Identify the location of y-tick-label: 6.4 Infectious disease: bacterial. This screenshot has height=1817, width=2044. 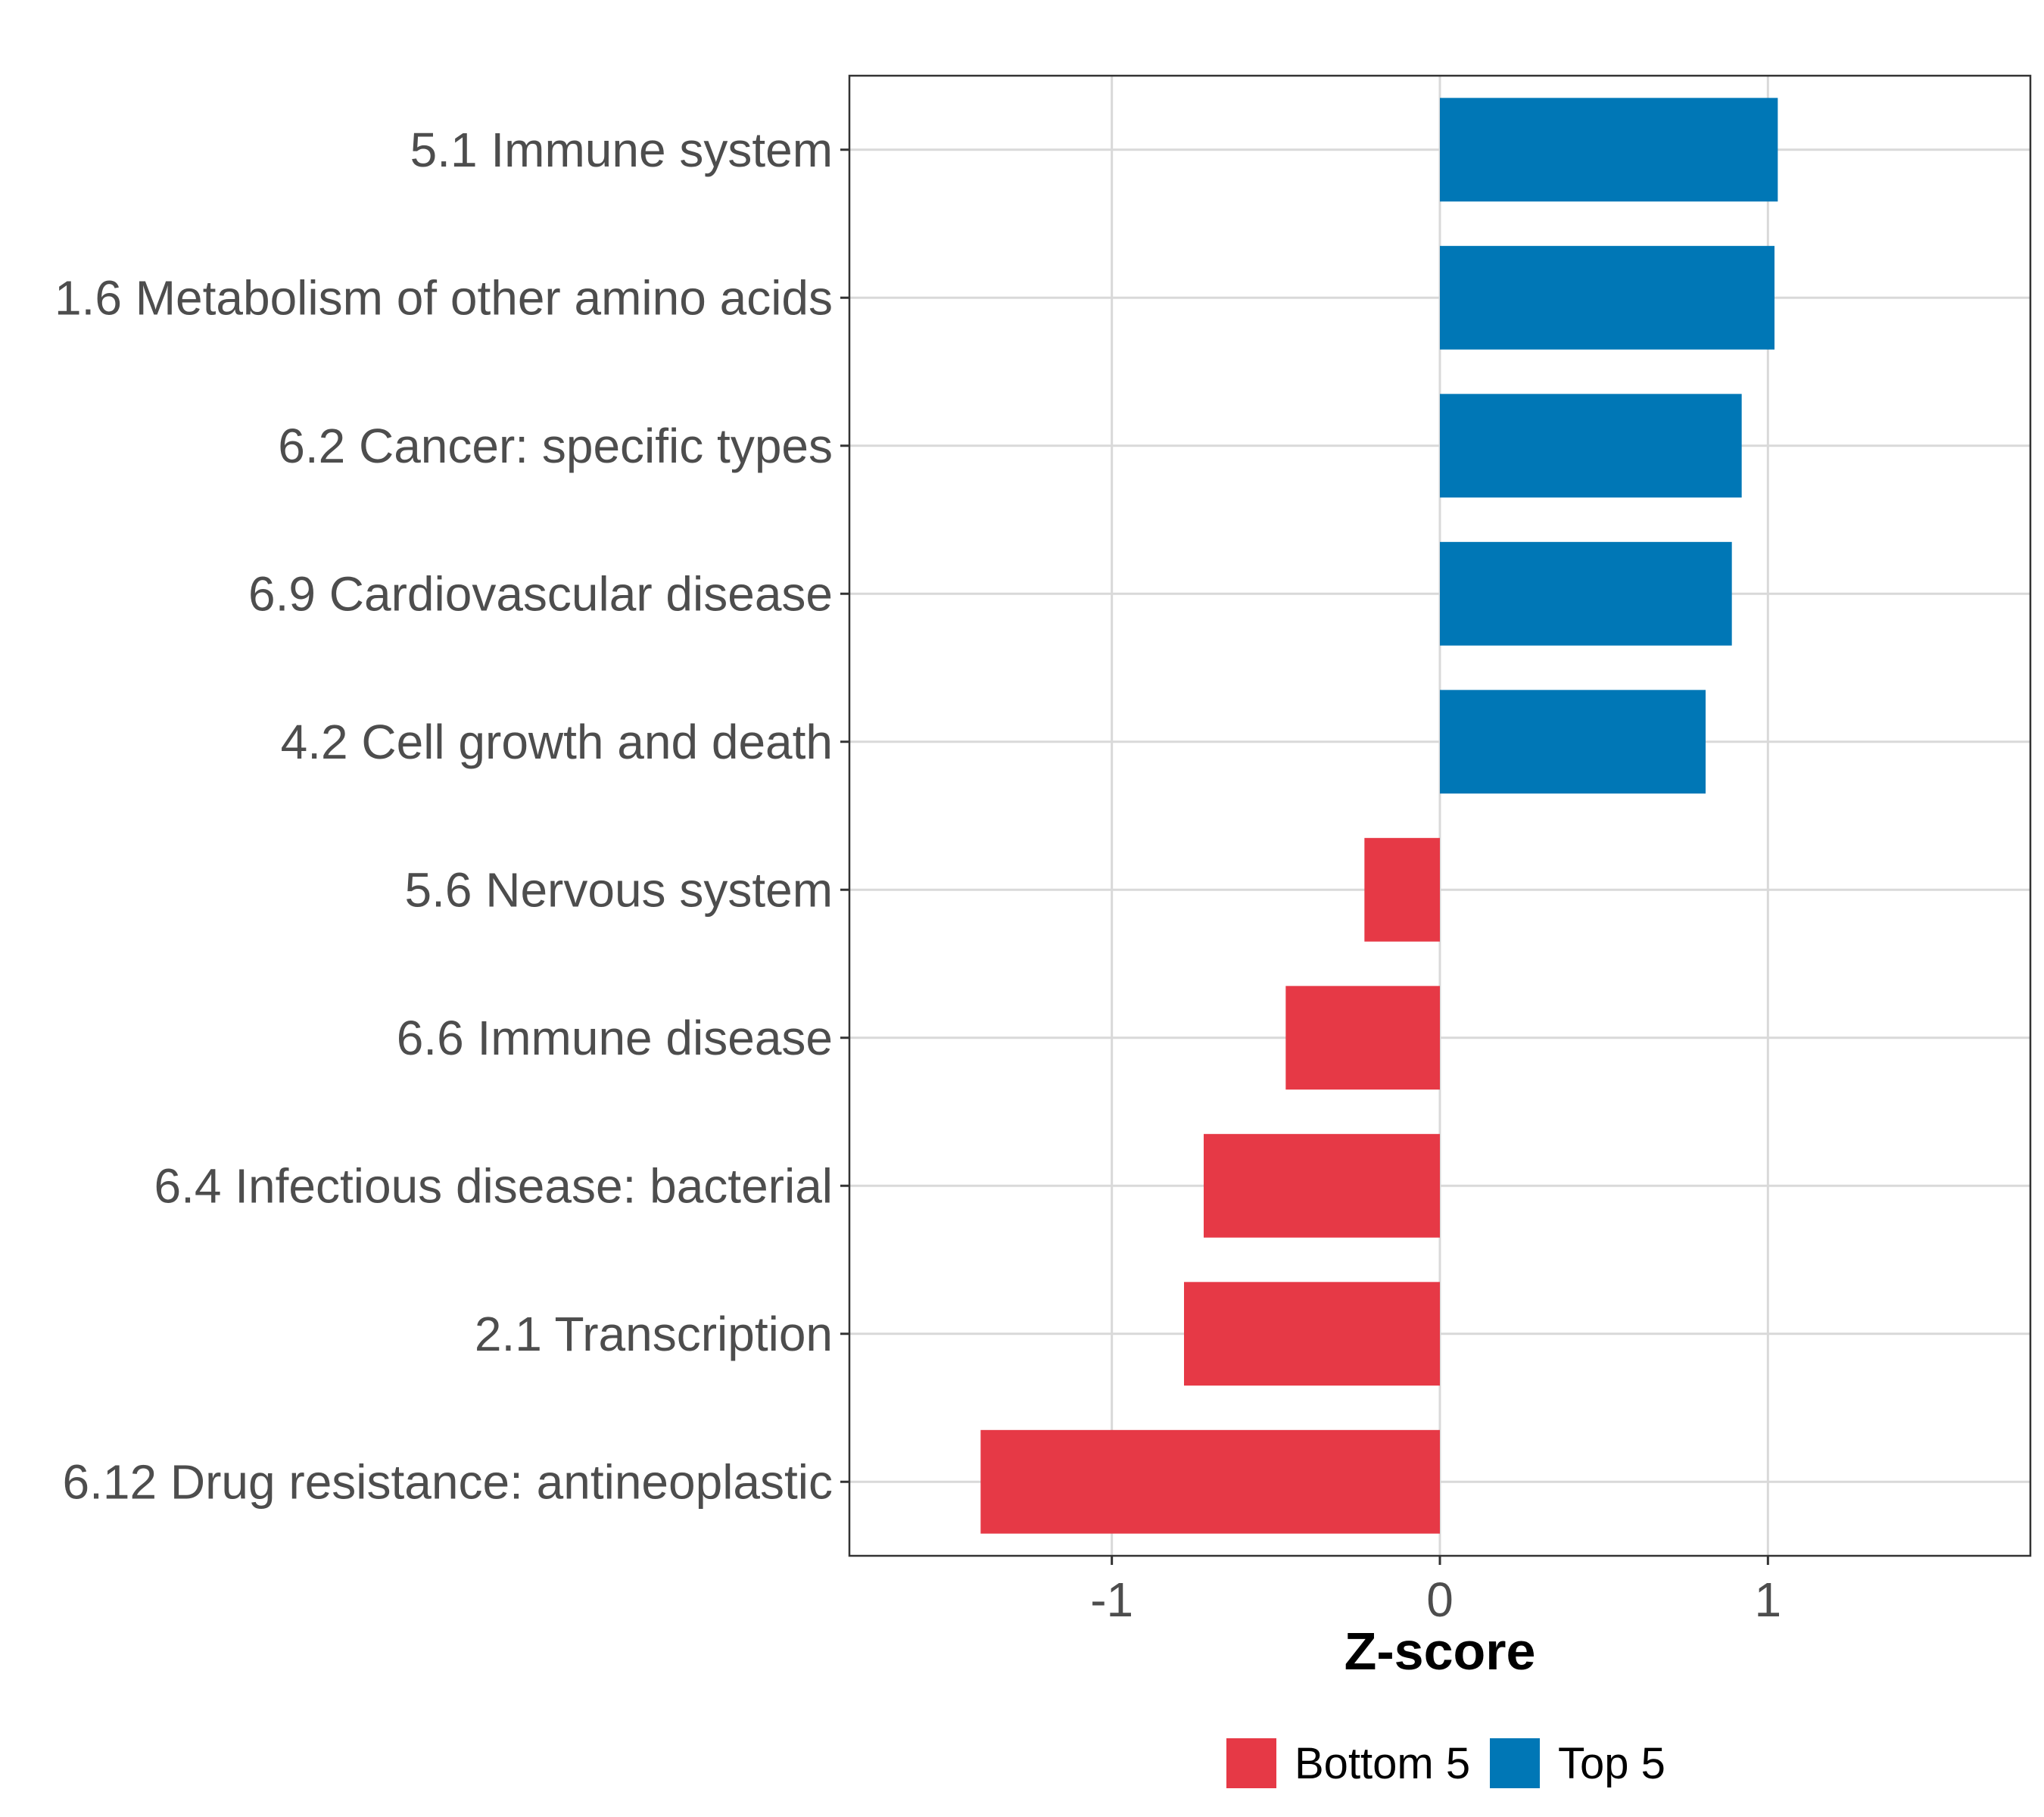
(493, 1185).